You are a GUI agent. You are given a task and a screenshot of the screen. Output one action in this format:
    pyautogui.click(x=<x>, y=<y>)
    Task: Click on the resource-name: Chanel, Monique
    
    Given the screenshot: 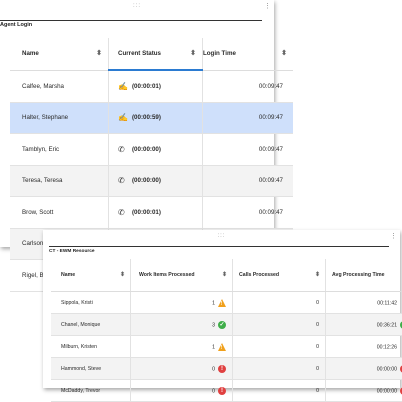 What is the action you would take?
    pyautogui.click(x=91, y=324)
    